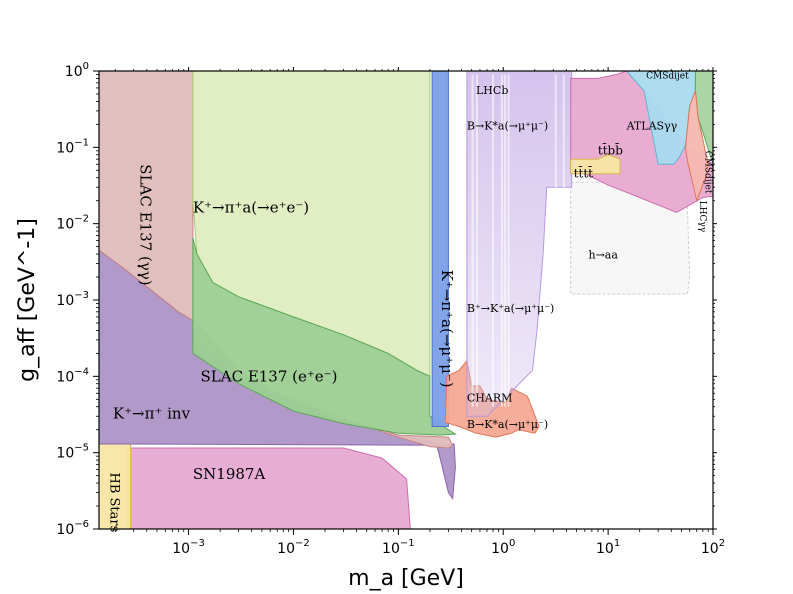  I want to click on region-label: LHCb, so click(492, 90).